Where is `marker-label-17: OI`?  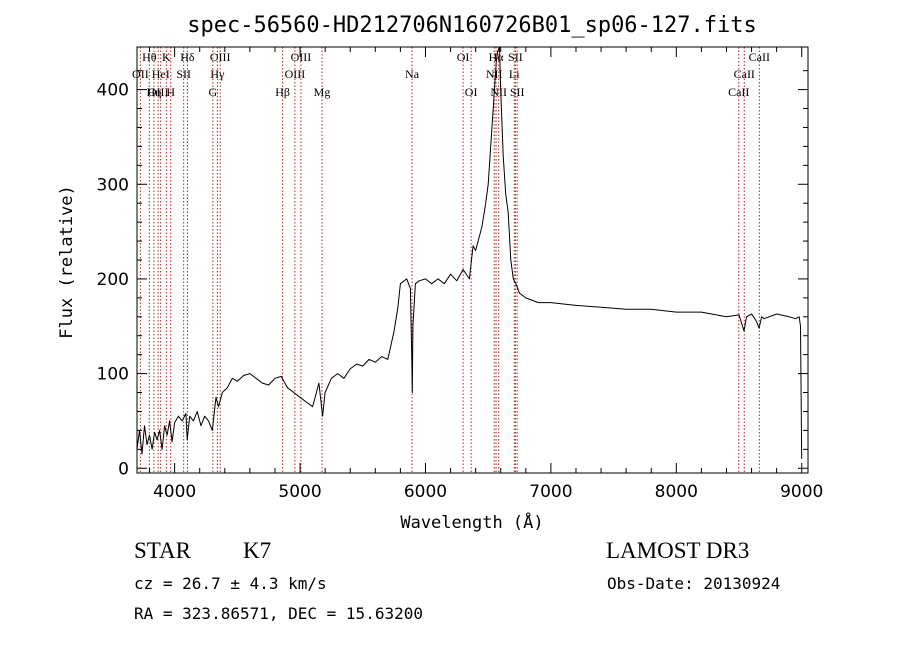
marker-label-17: OI is located at coordinates (463, 57).